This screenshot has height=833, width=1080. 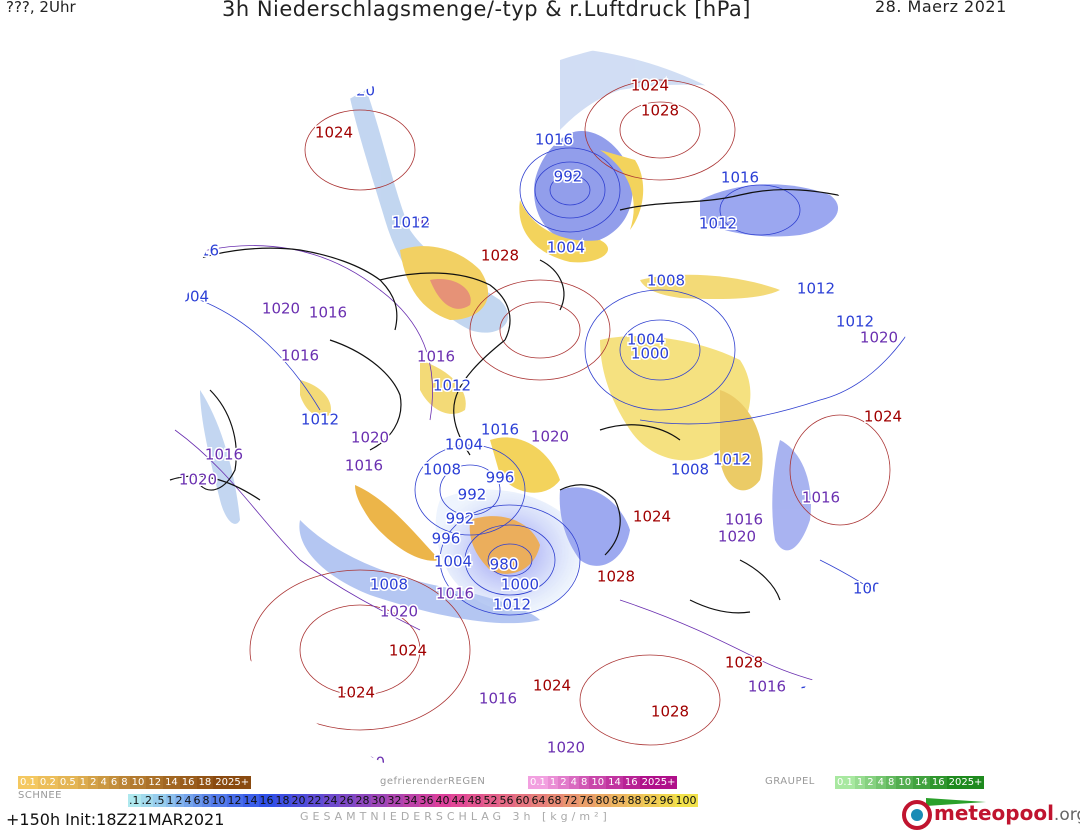 What do you see at coordinates (956, 802) in the screenshot?
I see `scale-end-wedge-icon` at bounding box center [956, 802].